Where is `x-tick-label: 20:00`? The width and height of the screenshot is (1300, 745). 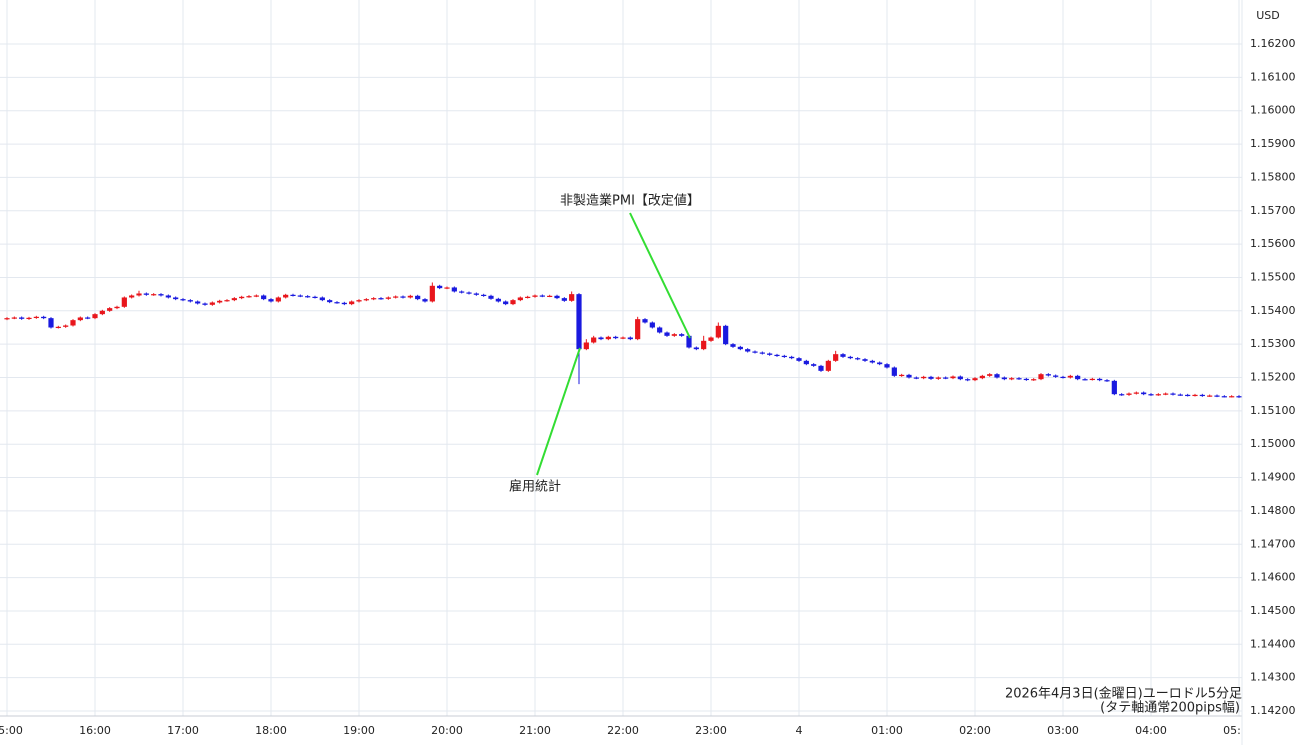
x-tick-label: 20:00 is located at coordinates (447, 730).